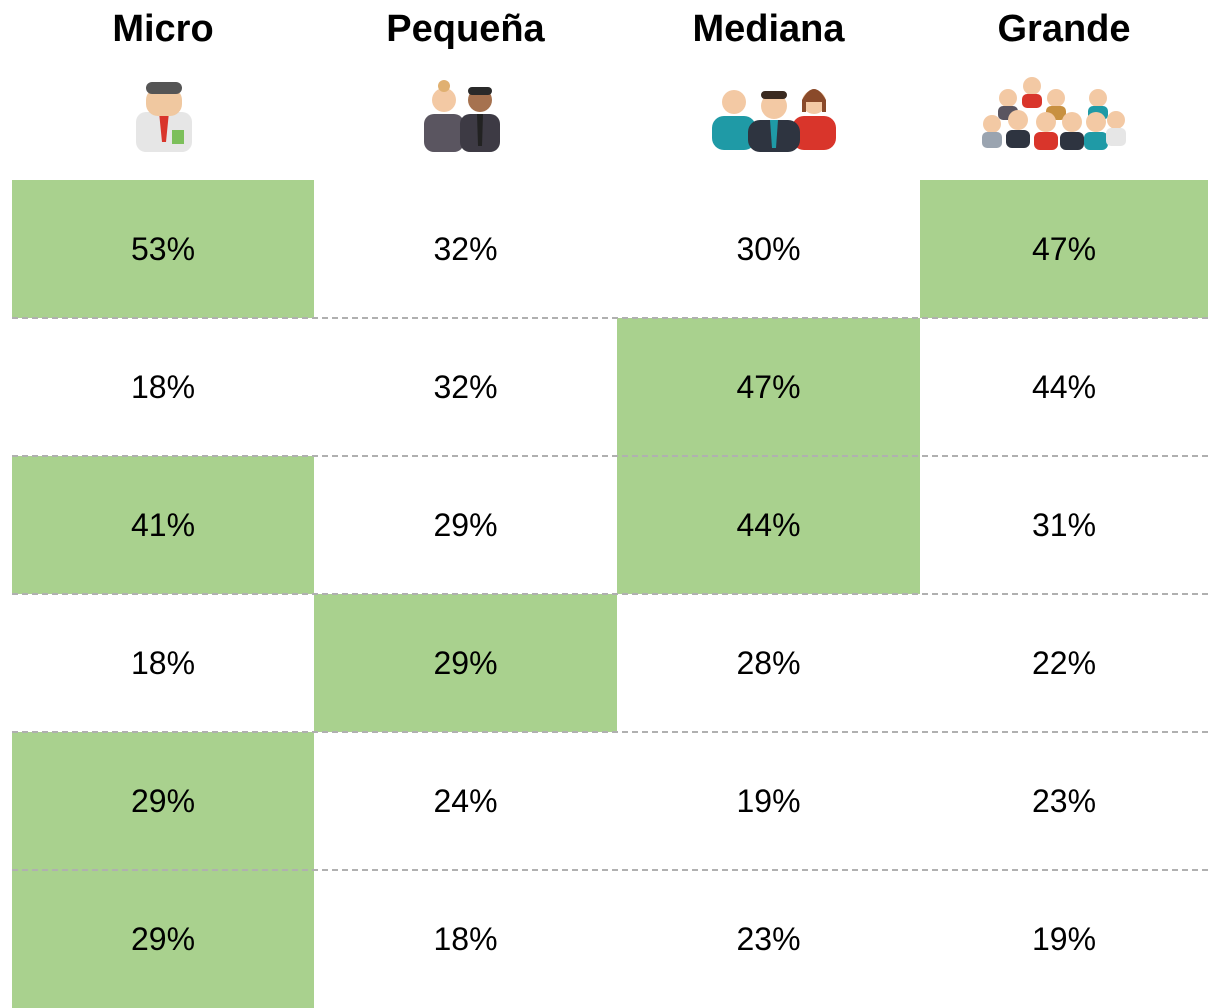 The image size is (1208, 1008). What do you see at coordinates (768, 248) in the screenshot?
I see `table-cell: 30%` at bounding box center [768, 248].